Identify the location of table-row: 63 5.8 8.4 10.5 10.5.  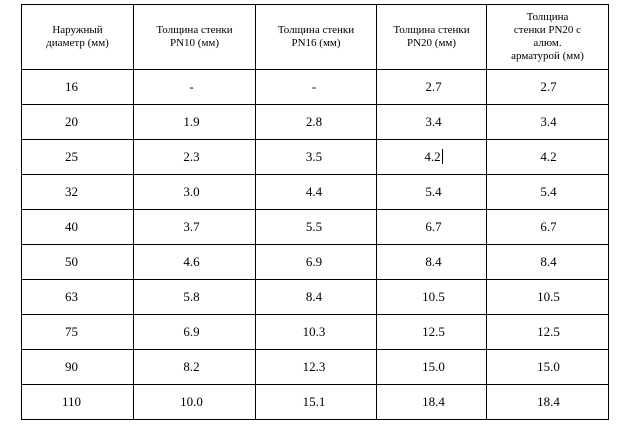
(315, 297).